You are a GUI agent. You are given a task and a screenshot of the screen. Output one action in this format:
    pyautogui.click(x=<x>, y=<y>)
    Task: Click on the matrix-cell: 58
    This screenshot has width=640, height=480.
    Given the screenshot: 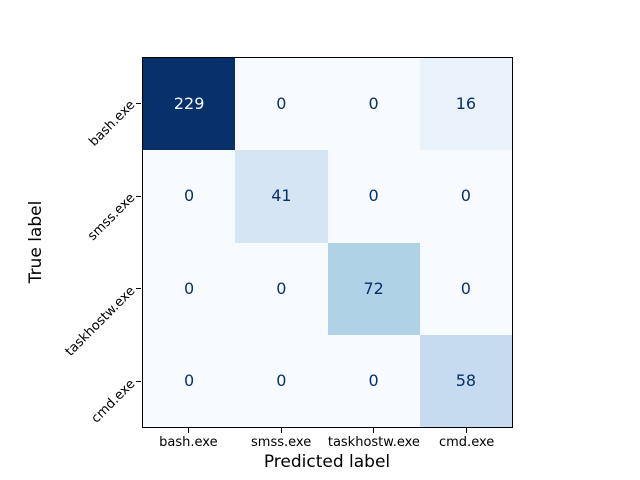 What is the action you would take?
    pyautogui.click(x=465, y=380)
    